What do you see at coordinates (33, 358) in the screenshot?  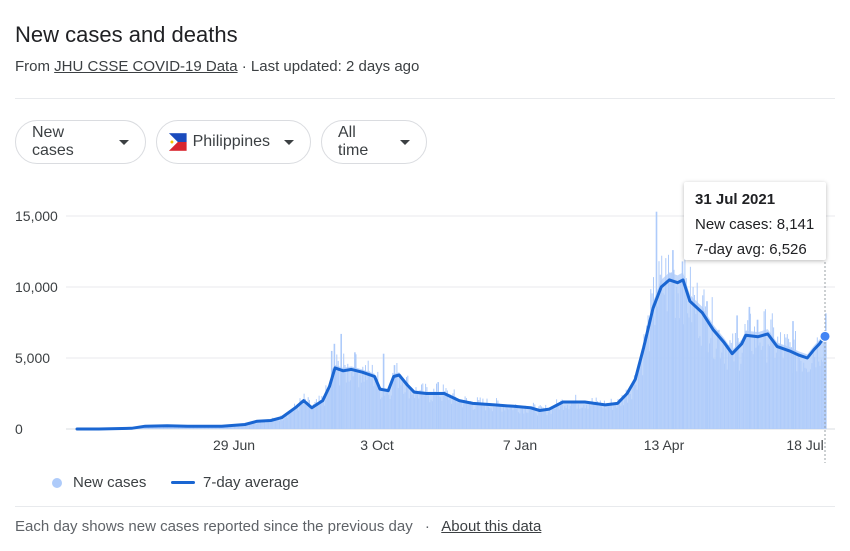 I see `ytick-label: 5,000` at bounding box center [33, 358].